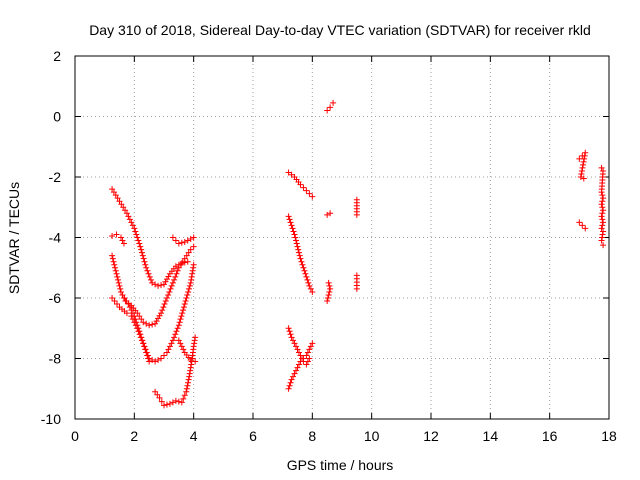  I want to click on y-tick-label: -4, so click(55, 238).